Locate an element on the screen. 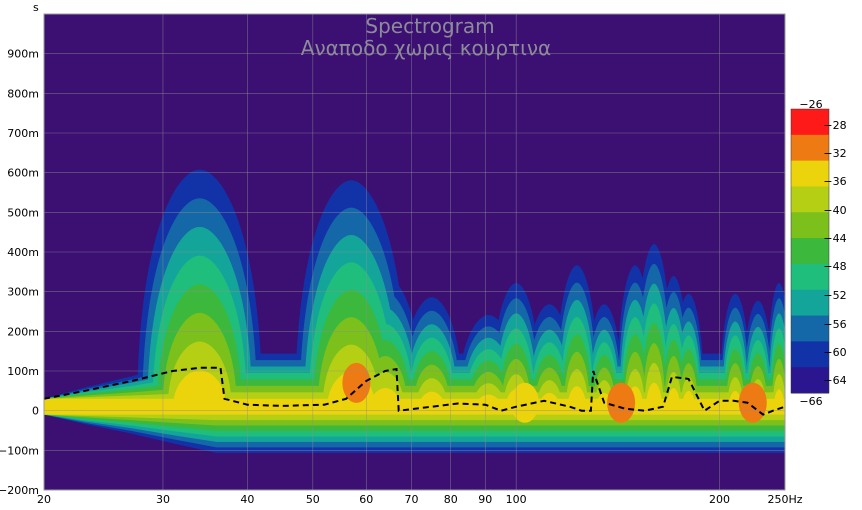 The width and height of the screenshot is (862, 510). x-tick-label: 100 is located at coordinates (516, 499).